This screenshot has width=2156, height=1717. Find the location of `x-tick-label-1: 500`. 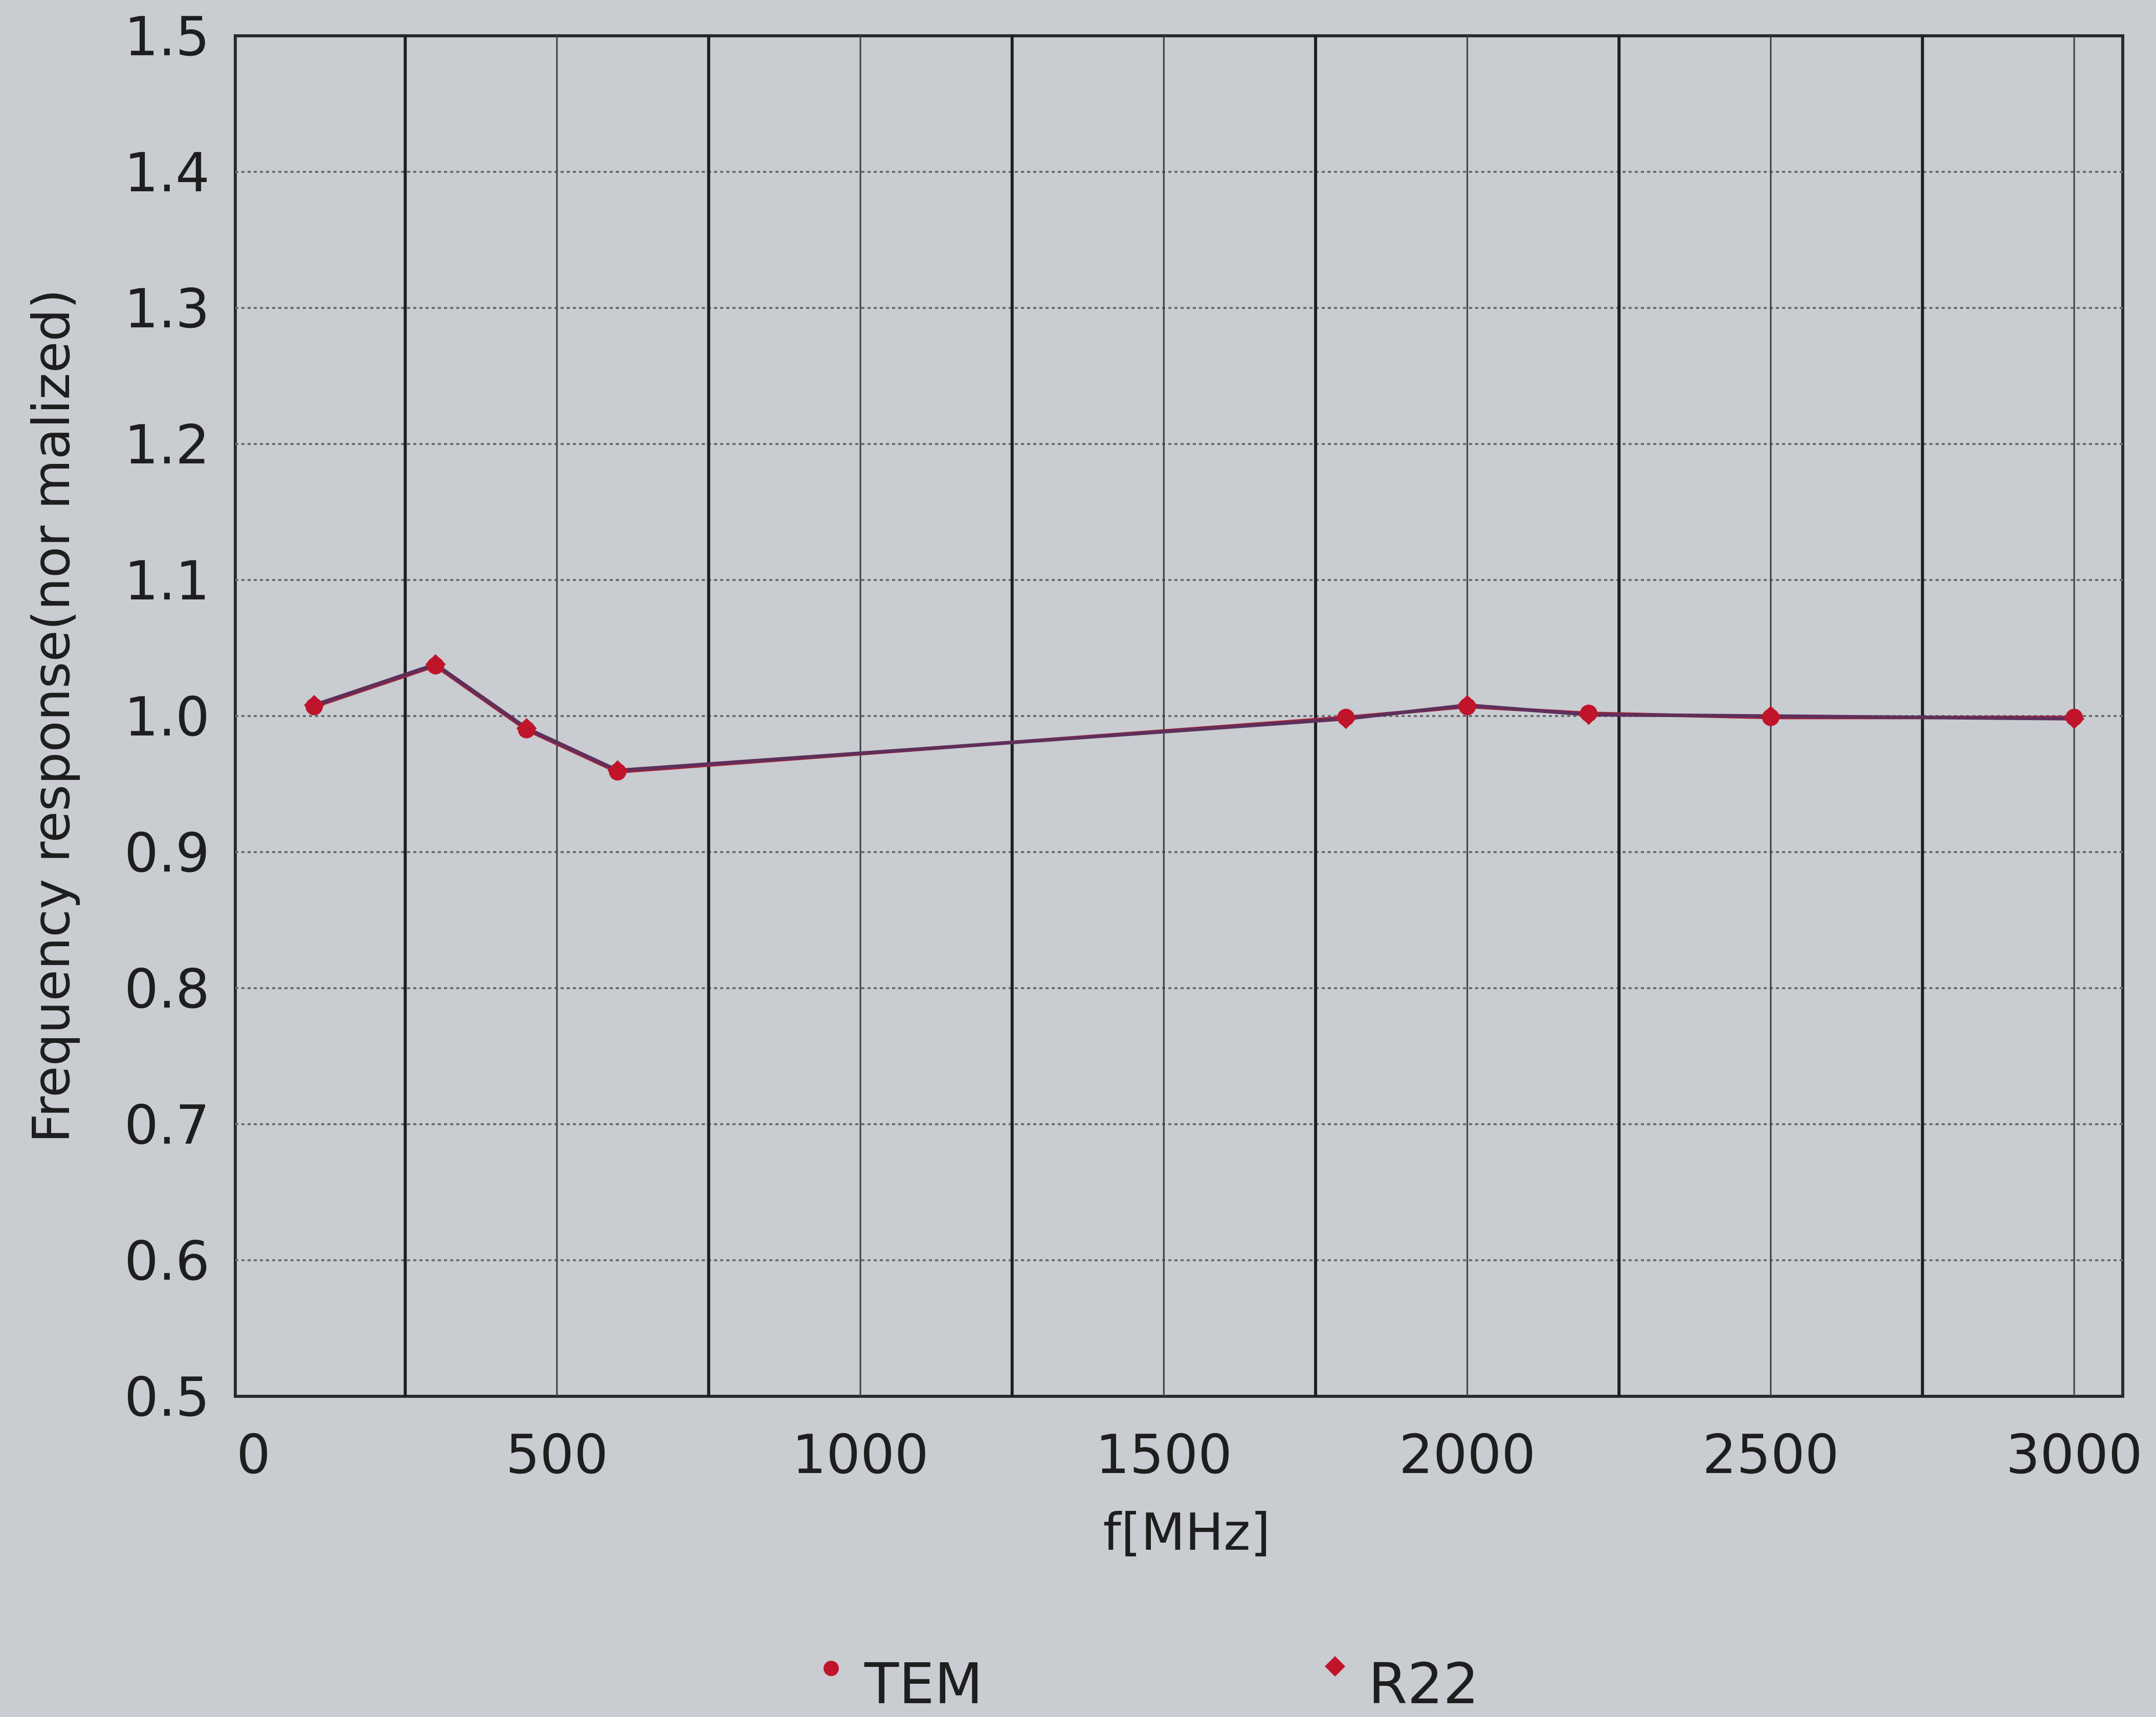

x-tick-label-1: 500 is located at coordinates (557, 1455).